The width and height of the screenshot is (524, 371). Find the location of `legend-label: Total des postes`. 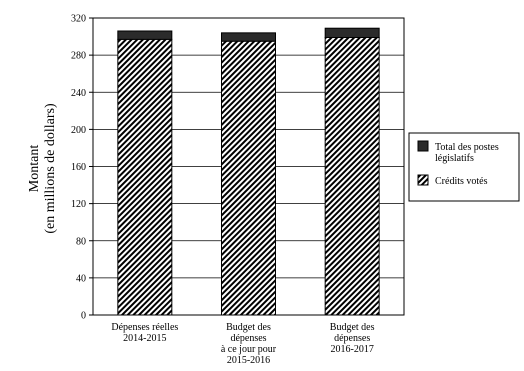

legend-label: Total des postes is located at coordinates (467, 147).